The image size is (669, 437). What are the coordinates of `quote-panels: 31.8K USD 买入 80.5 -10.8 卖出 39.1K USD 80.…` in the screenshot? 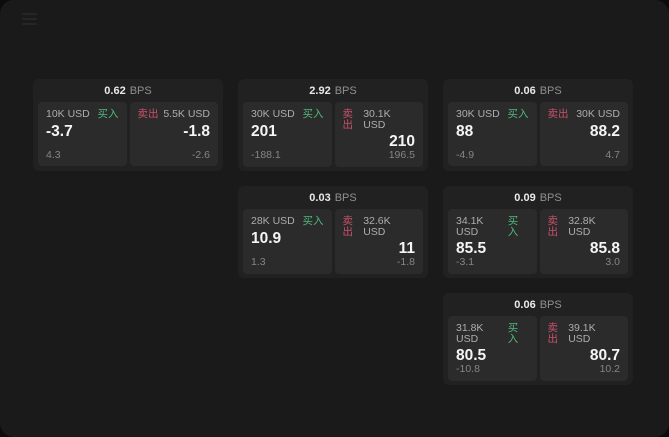 It's located at (538, 351).